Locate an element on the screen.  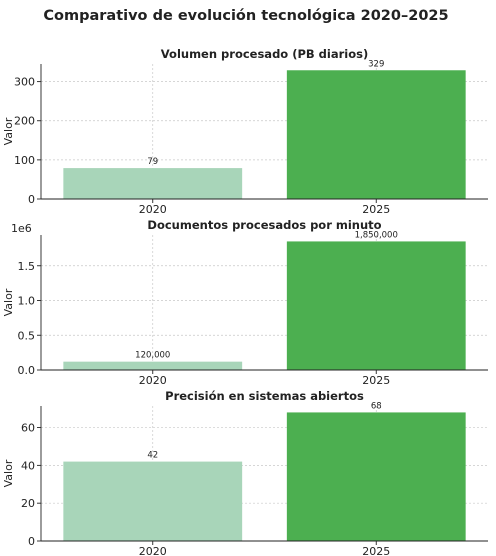
y-tick-label: 0.0 is located at coordinates (27, 370).